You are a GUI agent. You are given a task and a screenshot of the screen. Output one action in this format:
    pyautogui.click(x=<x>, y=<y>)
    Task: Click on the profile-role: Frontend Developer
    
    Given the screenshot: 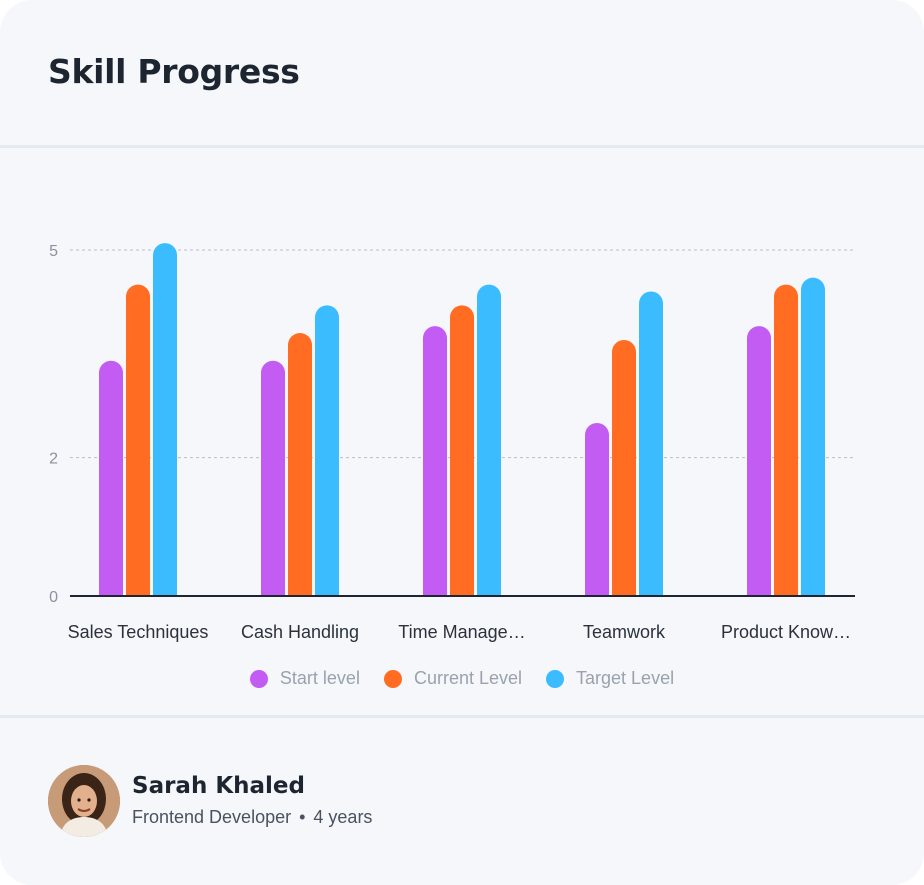 What is the action you would take?
    pyautogui.click(x=212, y=817)
    